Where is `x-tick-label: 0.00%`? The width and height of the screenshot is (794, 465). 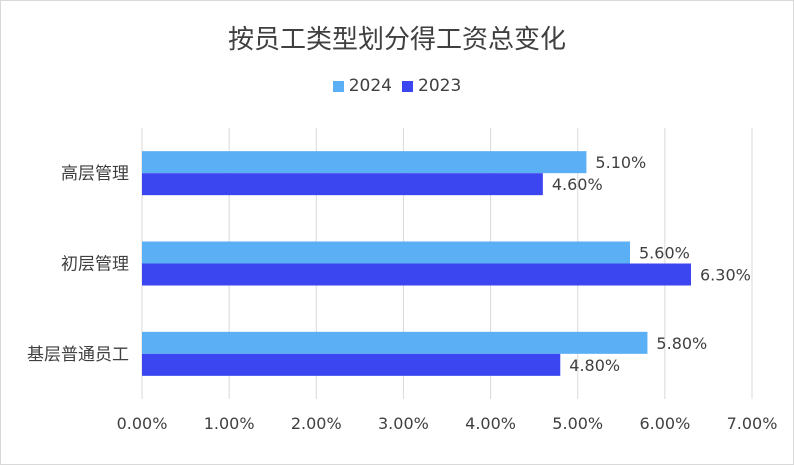 x-tick-label: 0.00% is located at coordinates (142, 423).